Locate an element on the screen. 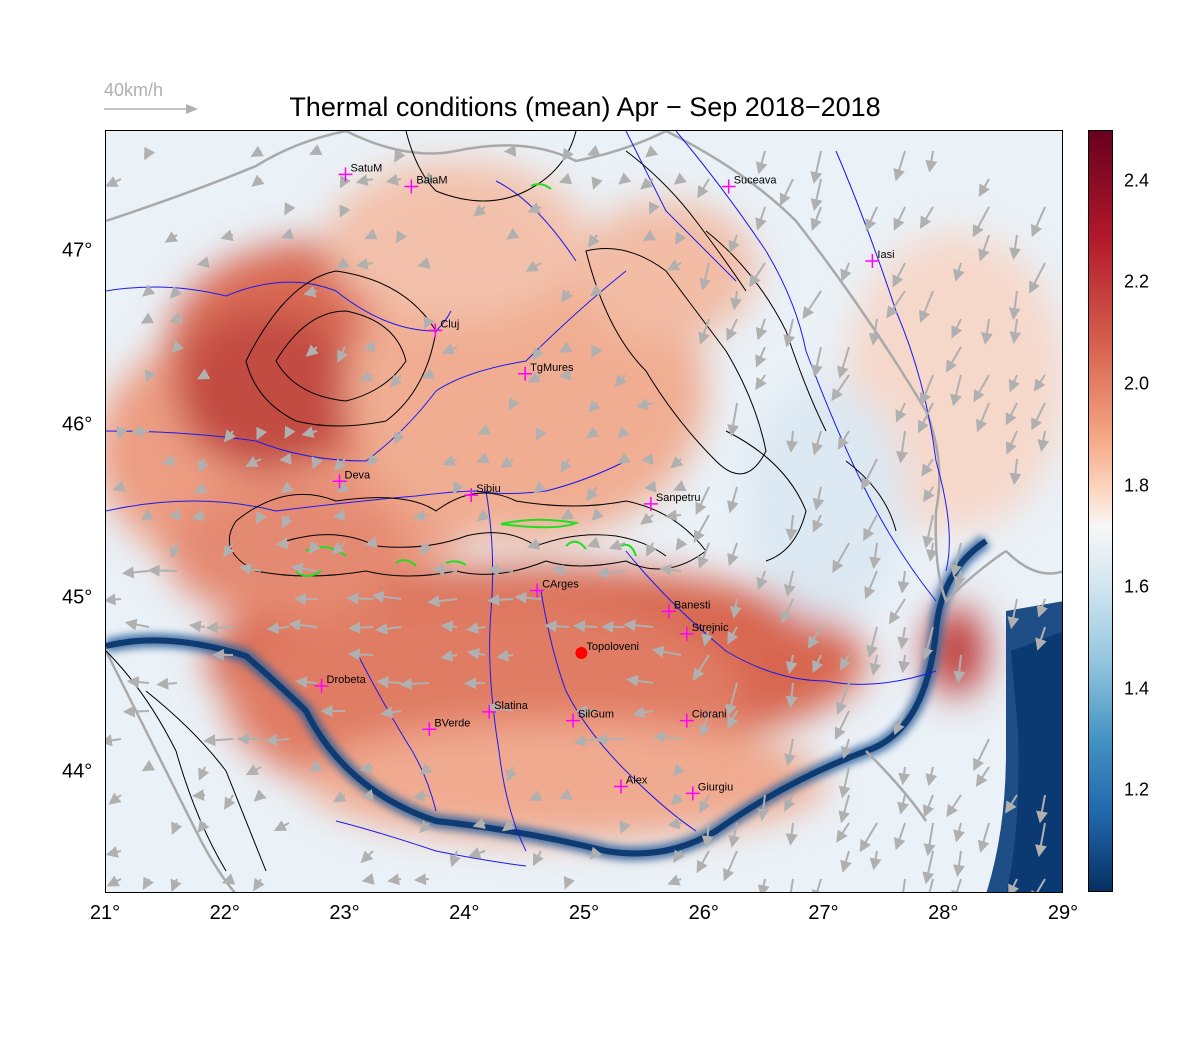 The image size is (1200, 1050). city-marker: Alex is located at coordinates (630, 784).